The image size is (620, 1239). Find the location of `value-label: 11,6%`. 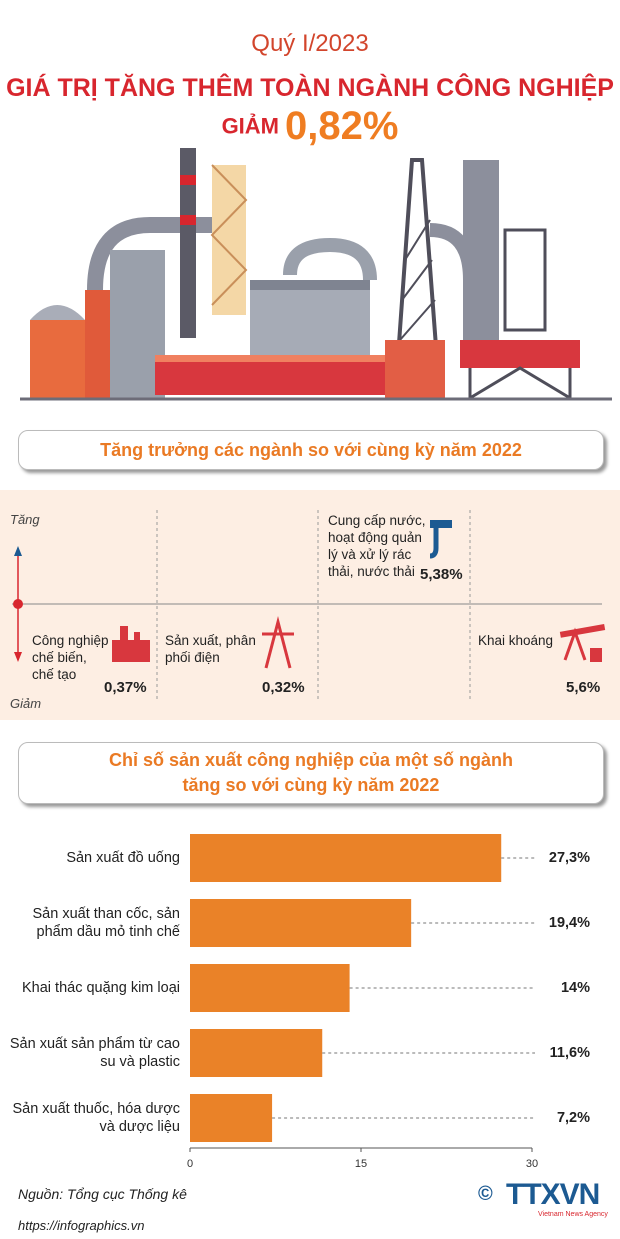

value-label: 11,6% is located at coordinates (570, 1053).